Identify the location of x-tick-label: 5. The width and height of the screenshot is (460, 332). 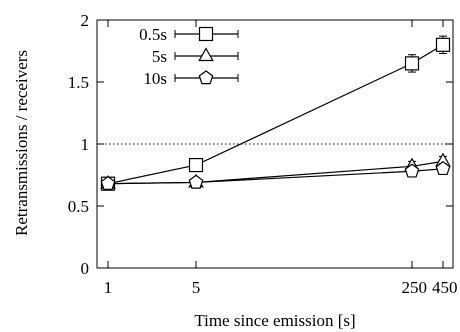
(196, 287).